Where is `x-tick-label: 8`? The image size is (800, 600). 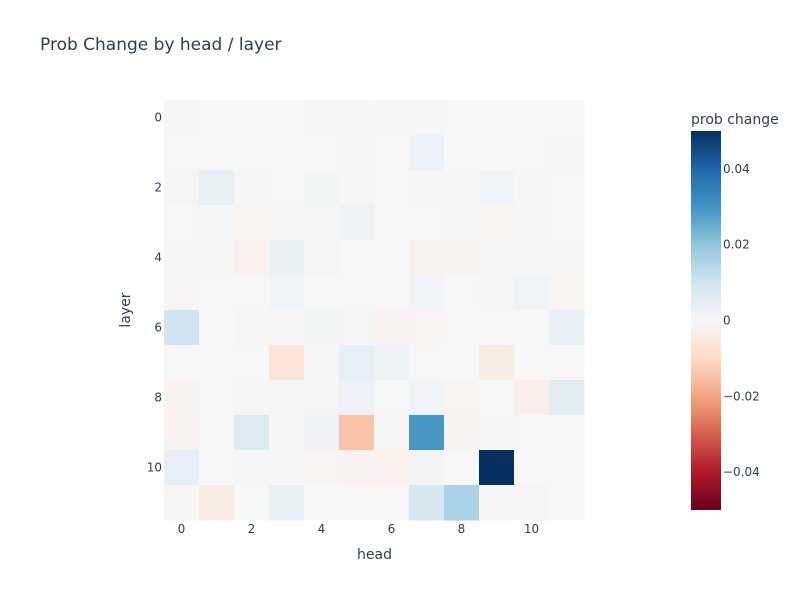 x-tick-label: 8 is located at coordinates (462, 529).